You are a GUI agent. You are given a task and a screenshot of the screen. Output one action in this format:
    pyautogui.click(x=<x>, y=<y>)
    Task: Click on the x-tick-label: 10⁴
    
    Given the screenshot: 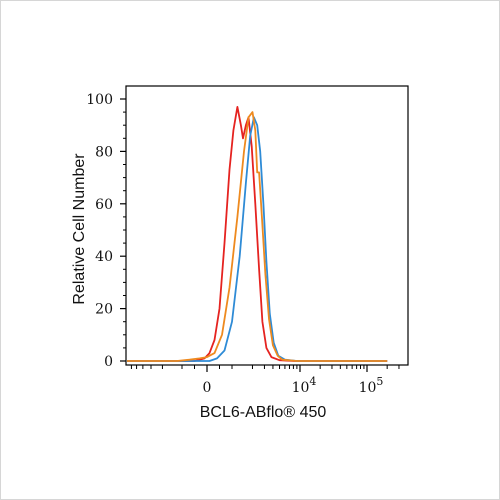 What is the action you would take?
    pyautogui.click(x=304, y=385)
    